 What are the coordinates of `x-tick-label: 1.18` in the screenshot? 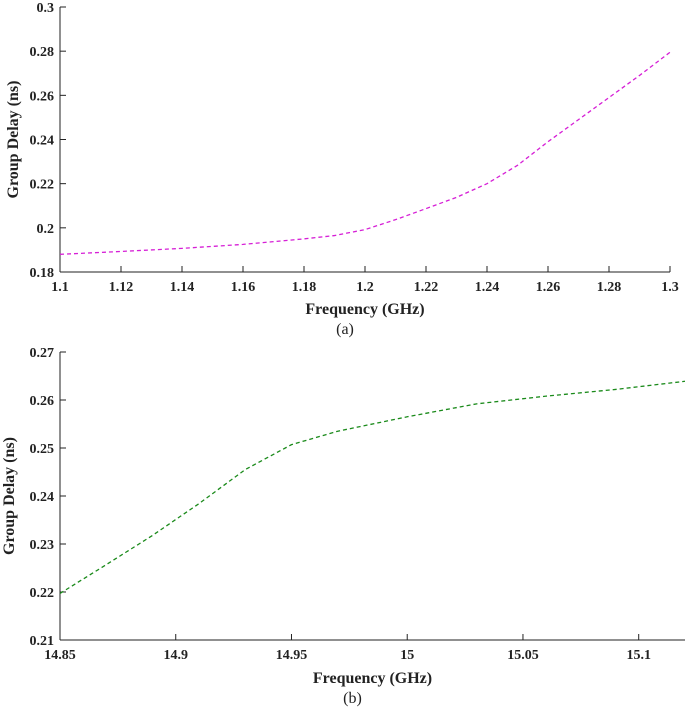 It's located at (304, 287).